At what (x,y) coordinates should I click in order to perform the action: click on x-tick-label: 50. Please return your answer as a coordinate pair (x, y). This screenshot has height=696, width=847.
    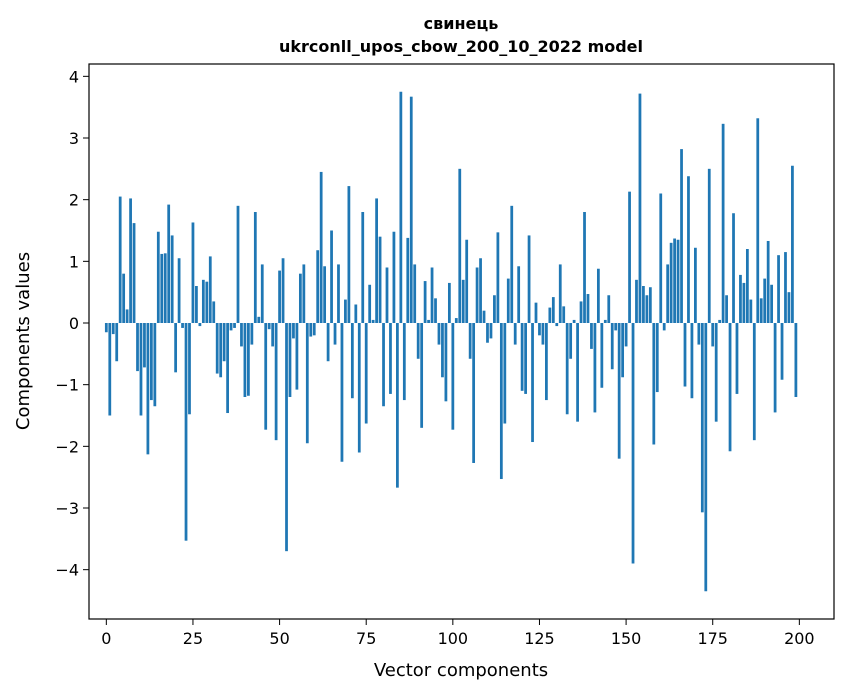
    Looking at the image, I should click on (279, 638).